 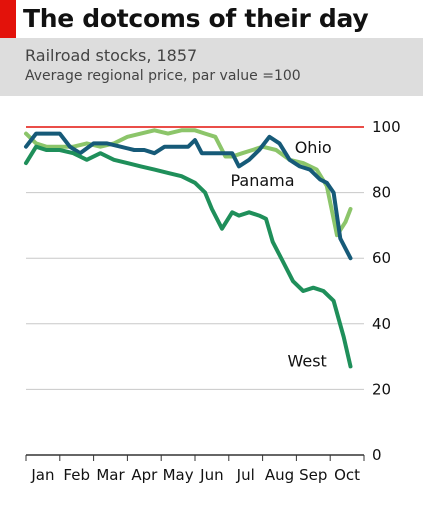 What do you see at coordinates (195, 457) in the screenshot?
I see `x-axis` at bounding box center [195, 457].